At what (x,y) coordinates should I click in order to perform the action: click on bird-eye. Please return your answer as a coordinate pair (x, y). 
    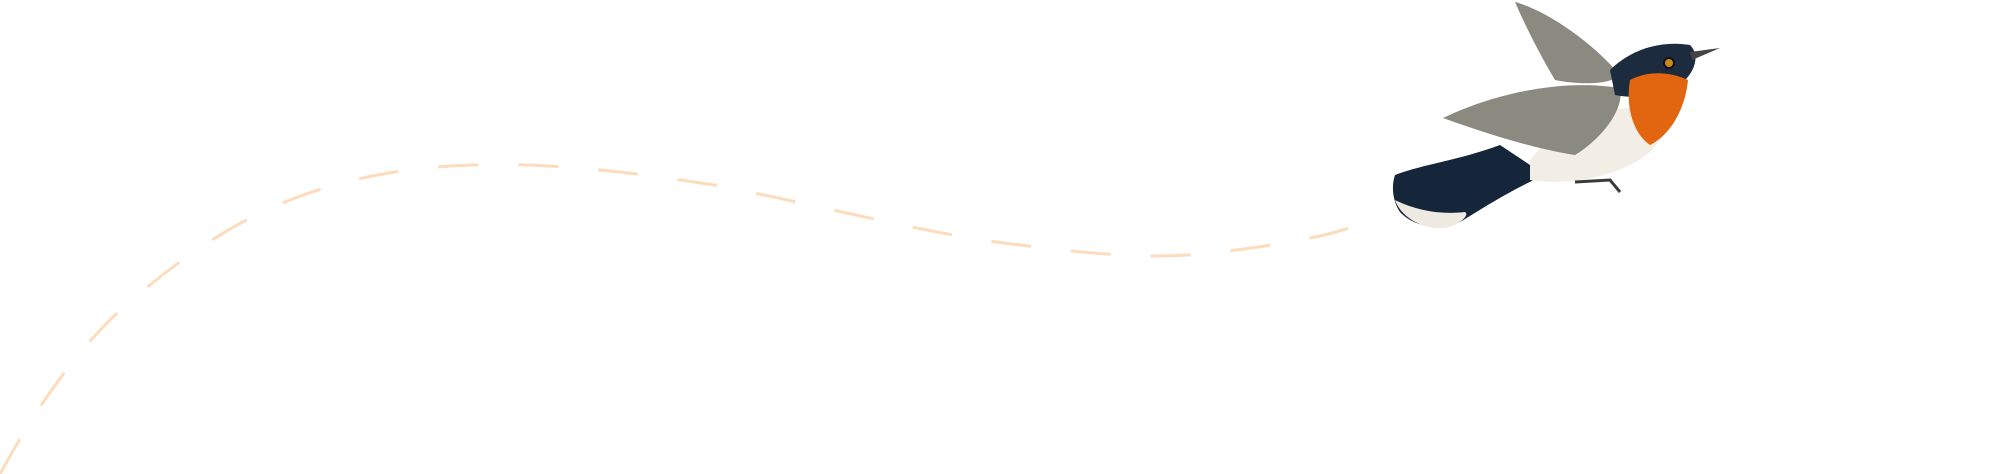
    Looking at the image, I should click on (1669, 63).